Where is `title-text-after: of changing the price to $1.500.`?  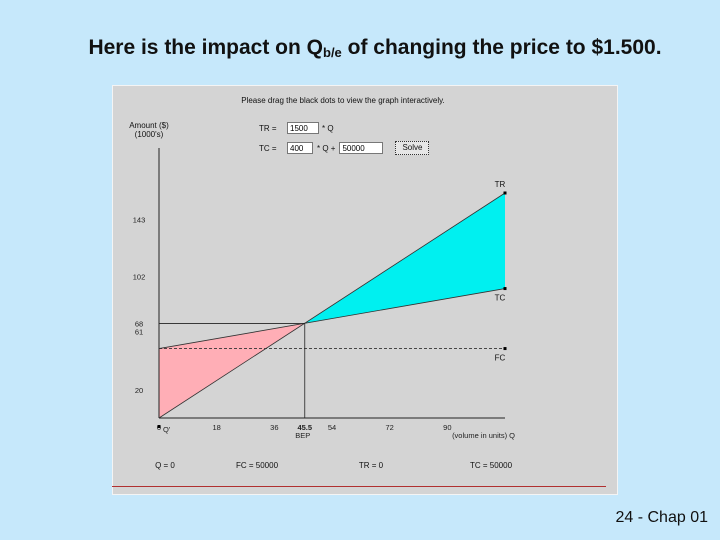
title-text-after: of changing the price to $1.500. is located at coordinates (501, 47).